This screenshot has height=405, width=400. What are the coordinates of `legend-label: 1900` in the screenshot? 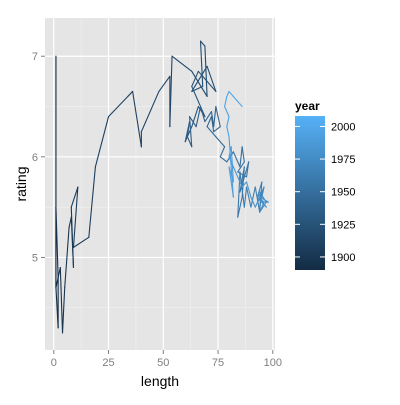 It's located at (343, 258).